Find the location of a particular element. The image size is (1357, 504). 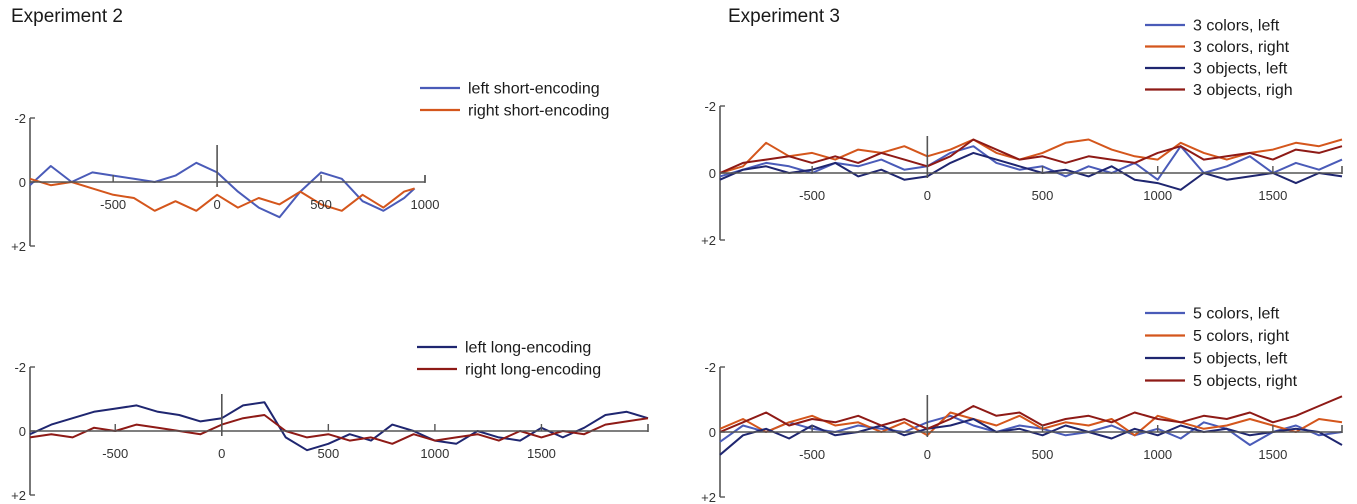

legend-label-1: 5 colors, left is located at coordinates (1236, 314).